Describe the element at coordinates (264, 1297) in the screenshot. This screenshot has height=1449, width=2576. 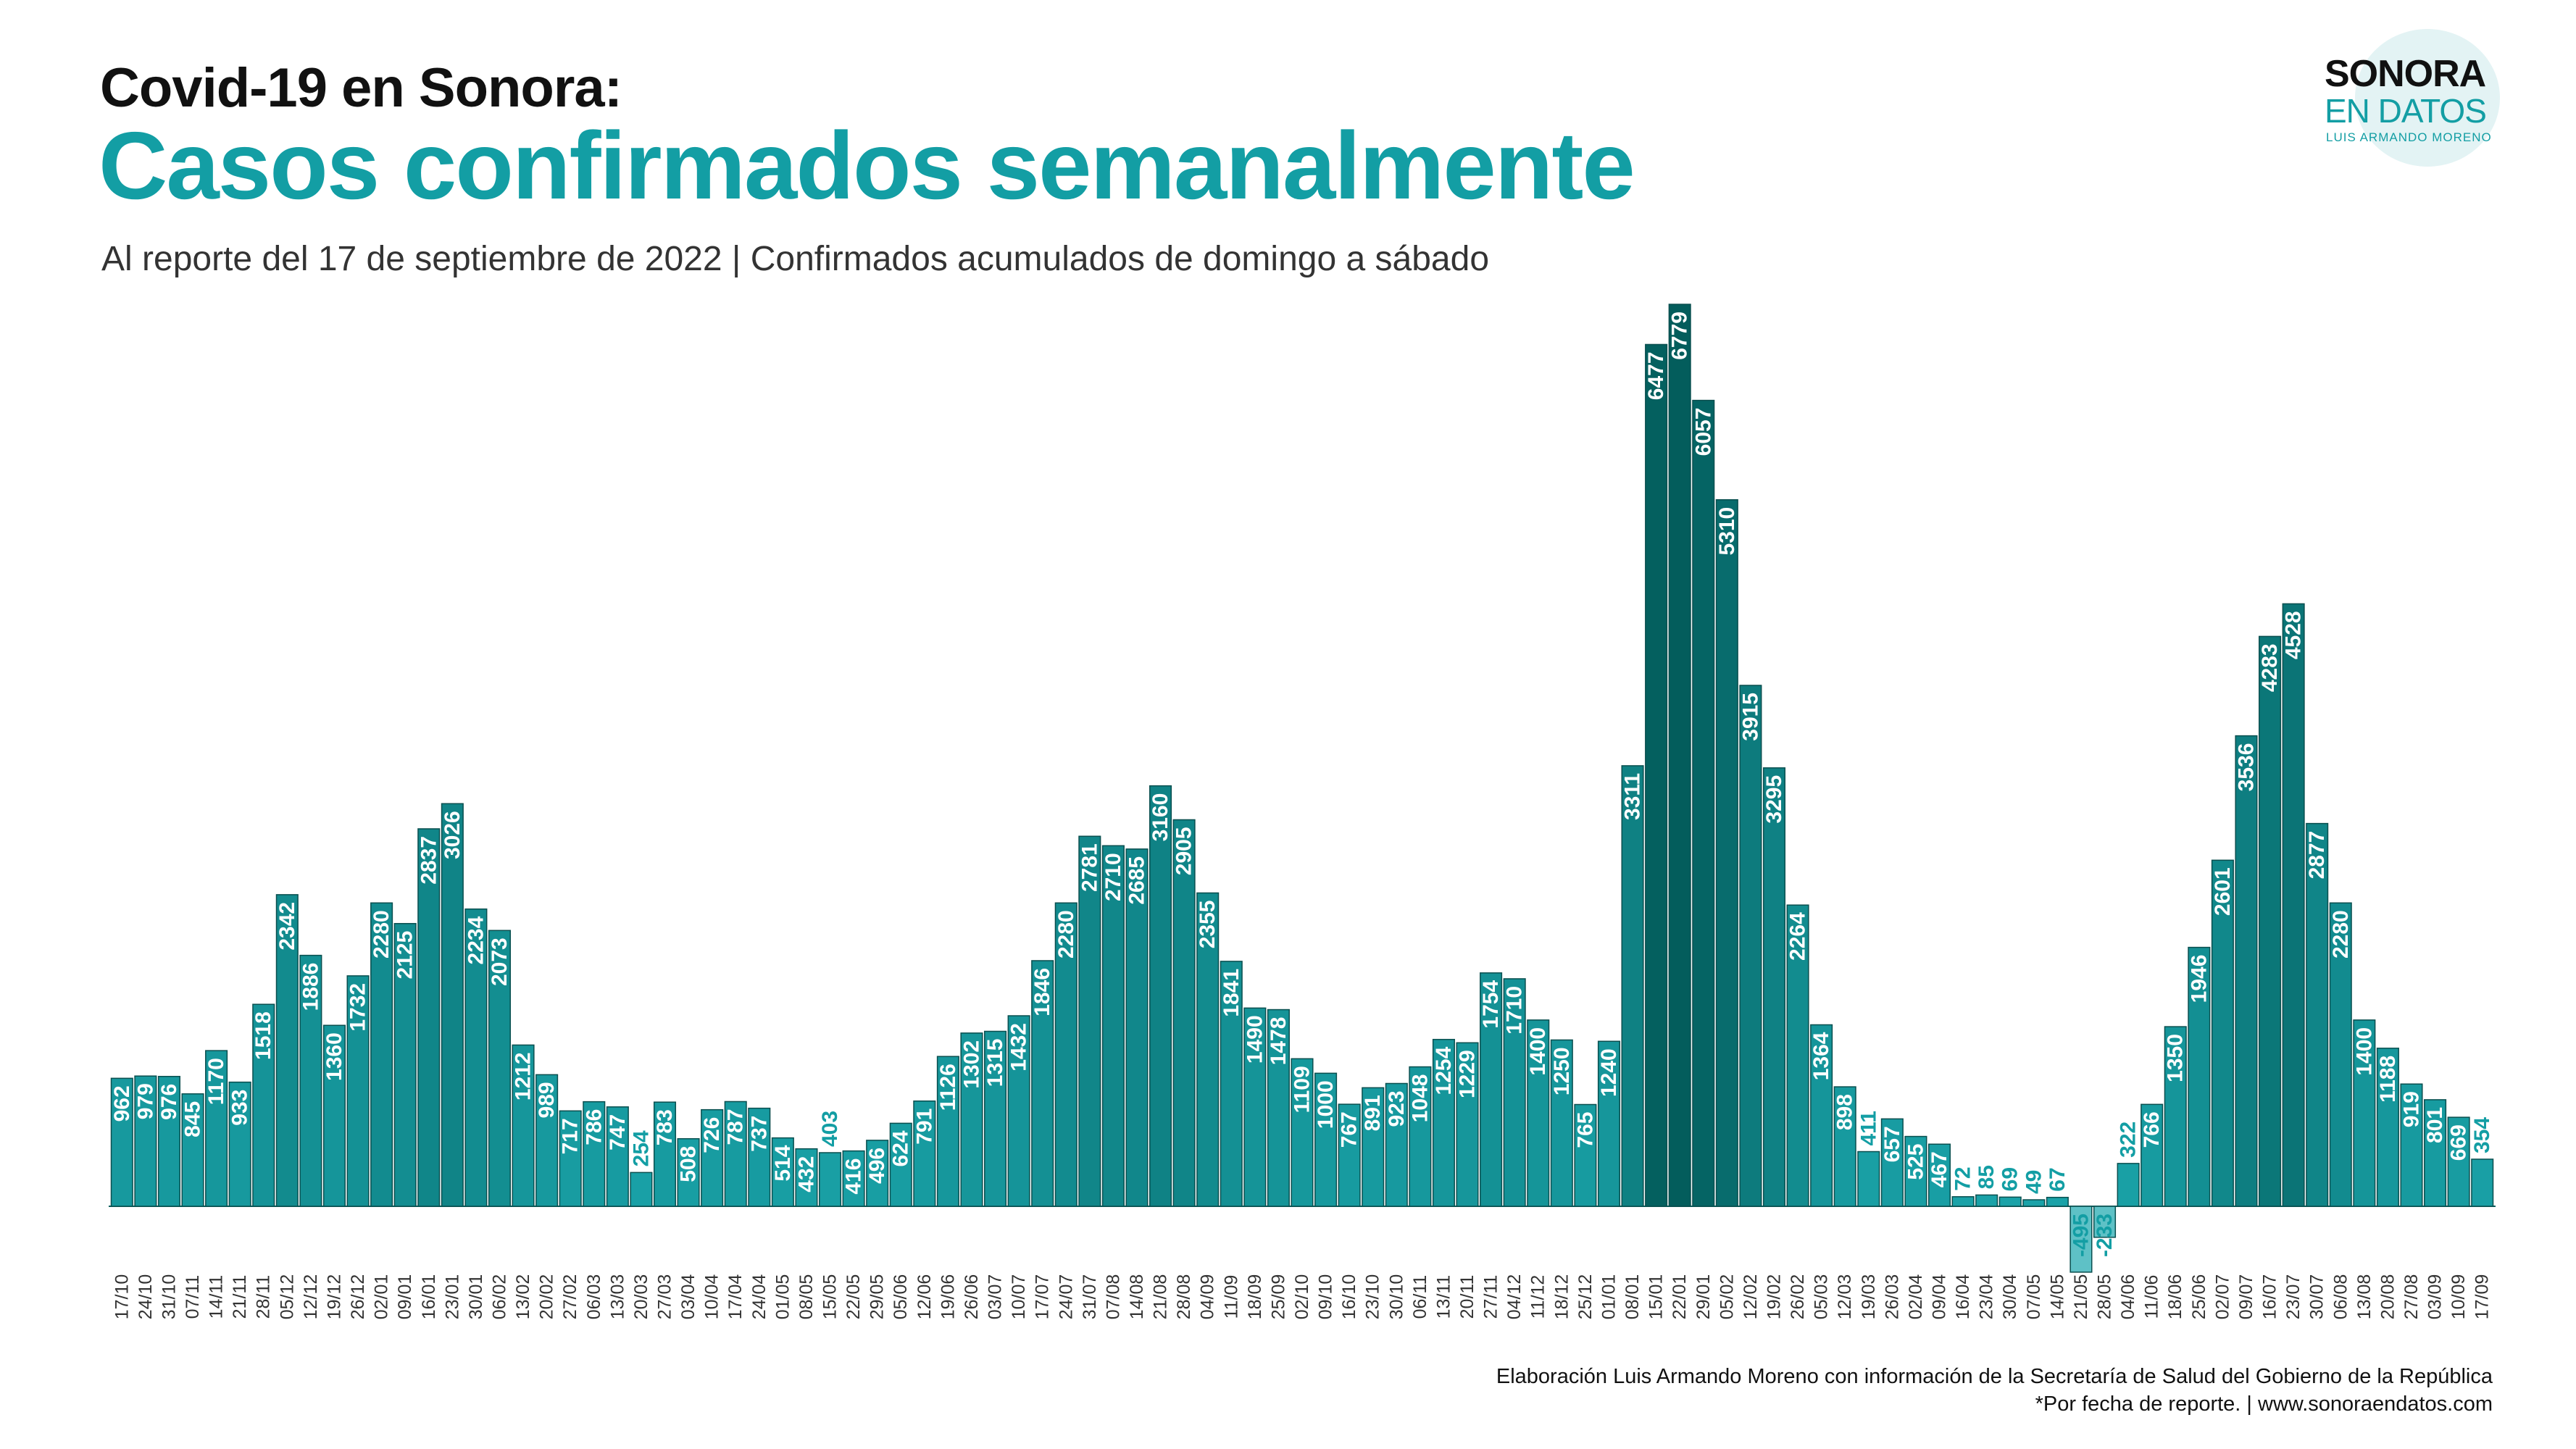
I see `x-tick-label: 28/11` at that location.